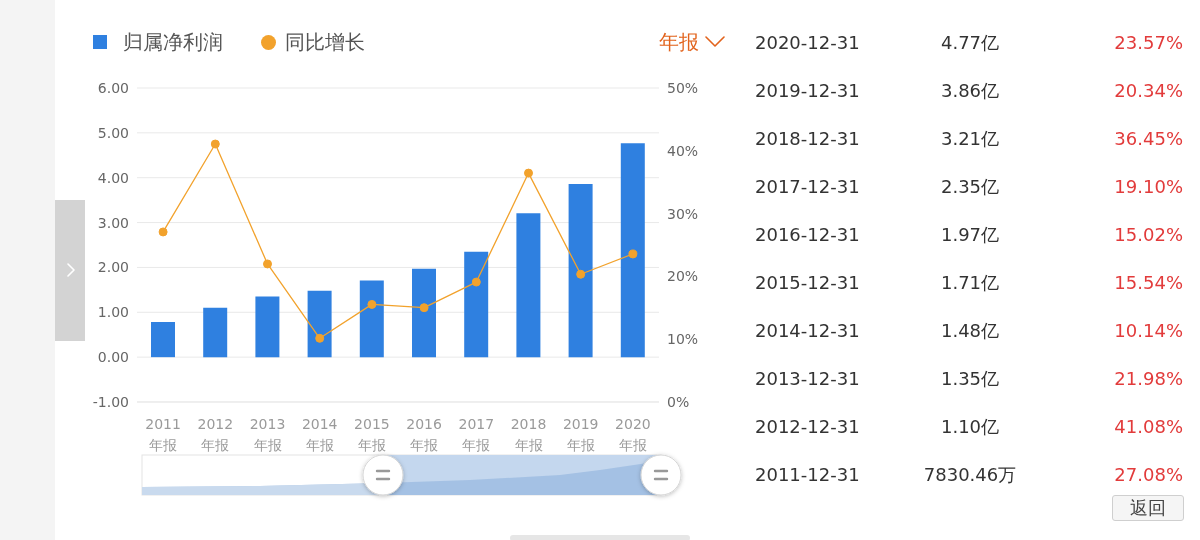 The image size is (1200, 540). What do you see at coordinates (476, 434) in the screenshot?
I see `x-tick-label: 2017 年报` at bounding box center [476, 434].